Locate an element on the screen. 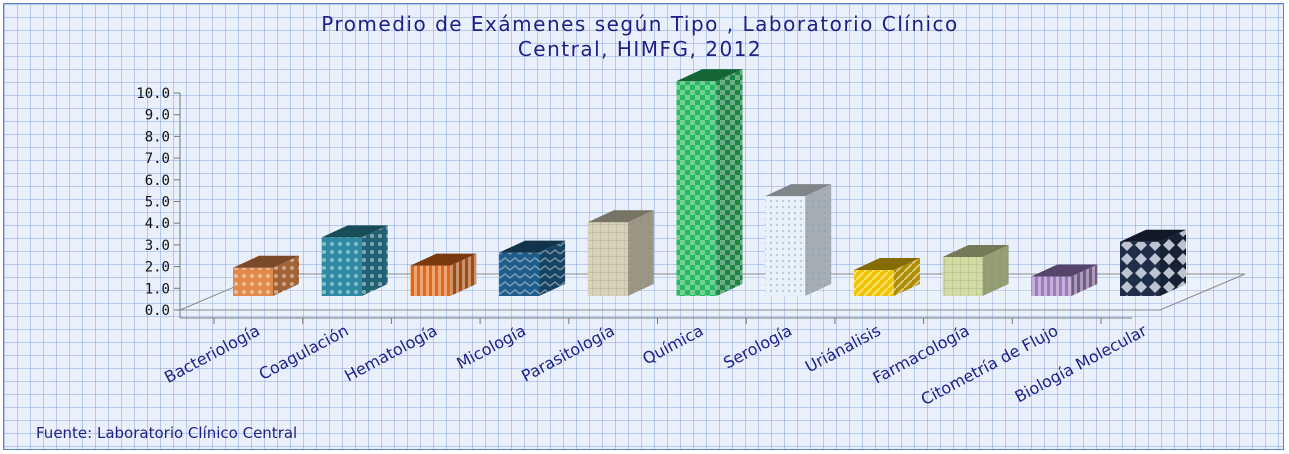 The height and width of the screenshot is (454, 1289). y-axis: 0.0 1.0 2.0 3.0 4.0 5.0 6.0 7.0 8.0 9.0 10.0 is located at coordinates (158, 202).